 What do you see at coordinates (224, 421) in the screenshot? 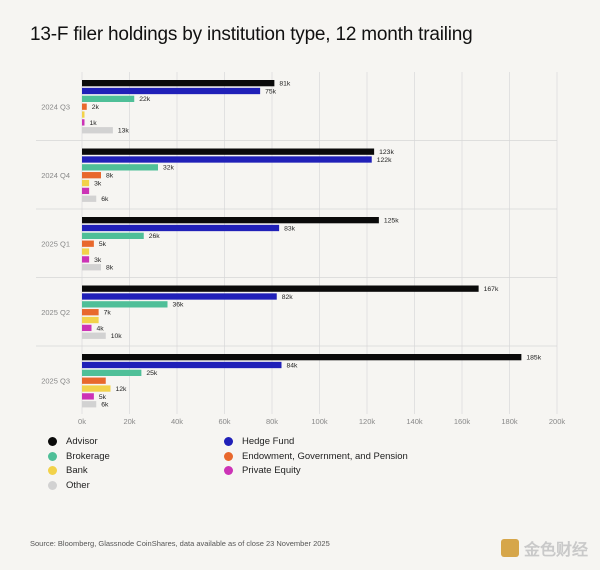
I see `x-tick-label: 60k` at bounding box center [224, 421].